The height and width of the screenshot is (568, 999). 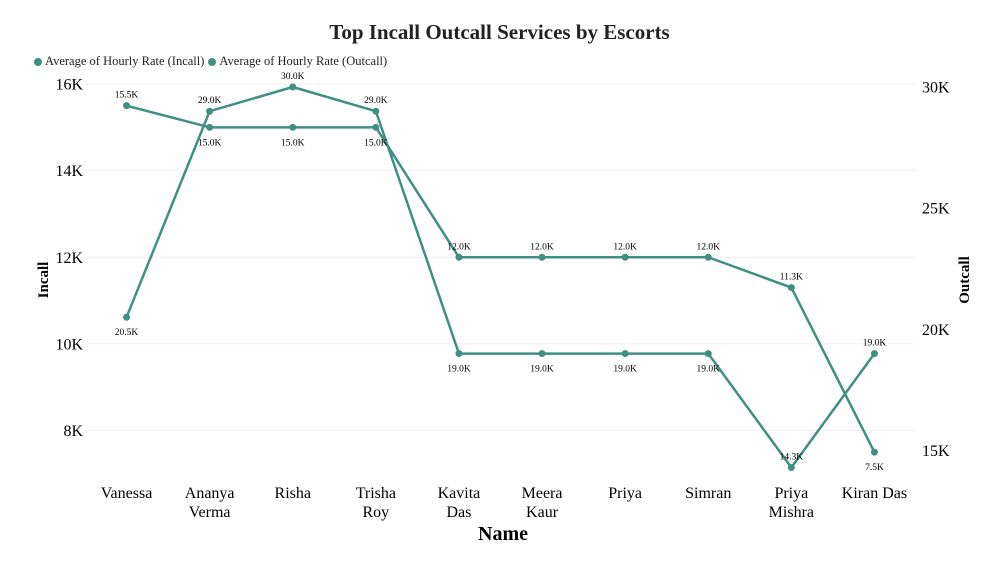 I want to click on y-tick-label: 10K, so click(x=69, y=344).